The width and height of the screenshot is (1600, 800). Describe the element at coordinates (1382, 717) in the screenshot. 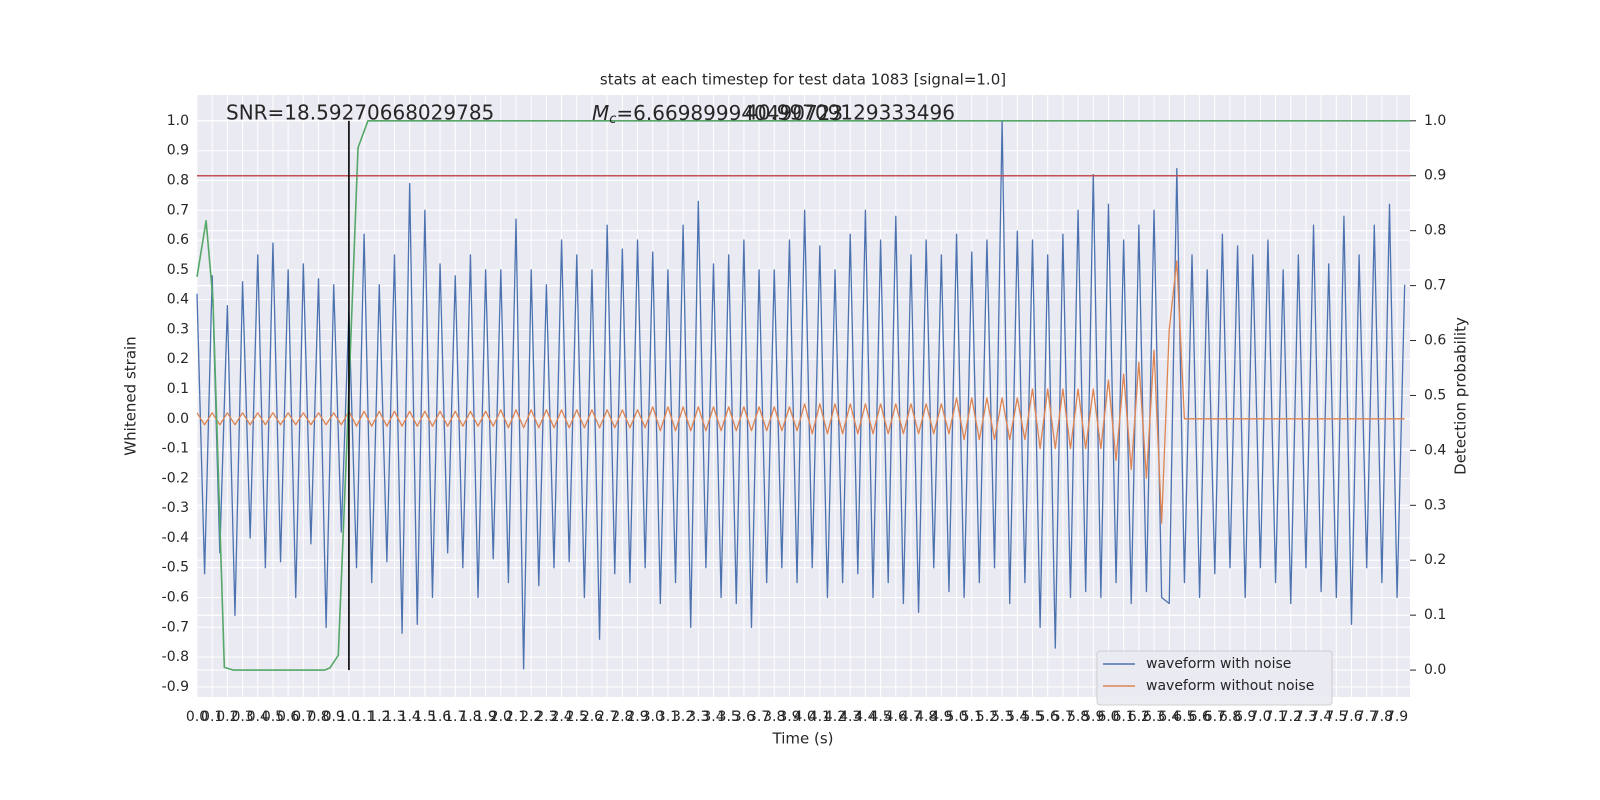

I see `x-tick-label: 7.8` at that location.